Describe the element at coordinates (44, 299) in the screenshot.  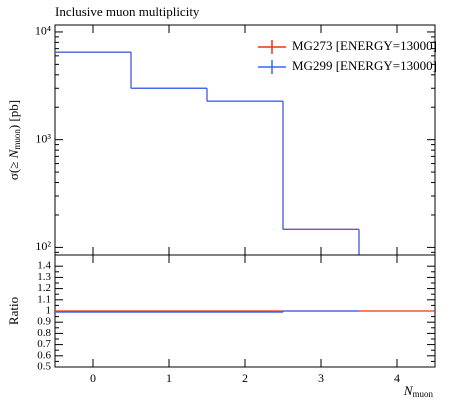
I see `y-tick-label: 1.1` at that location.